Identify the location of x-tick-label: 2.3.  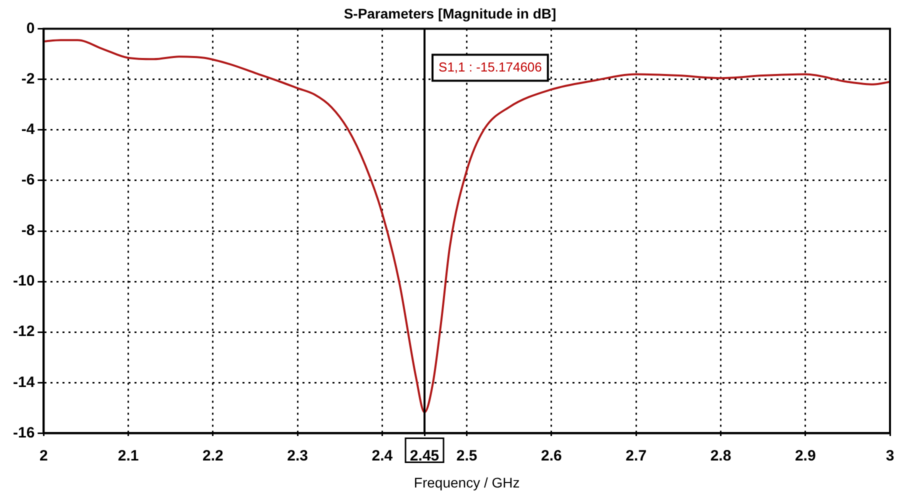
(297, 455).